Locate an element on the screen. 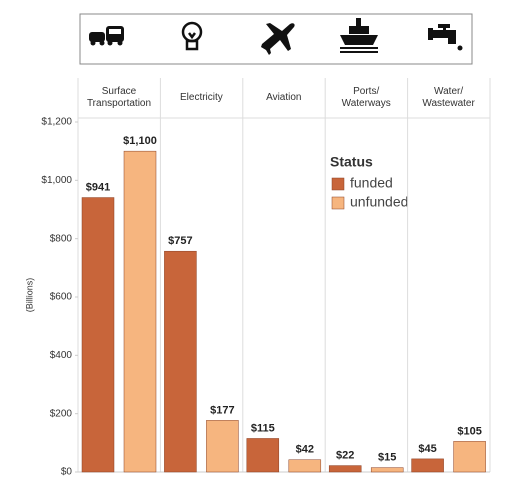 The height and width of the screenshot is (490, 530). value-label: $22 is located at coordinates (345, 455).